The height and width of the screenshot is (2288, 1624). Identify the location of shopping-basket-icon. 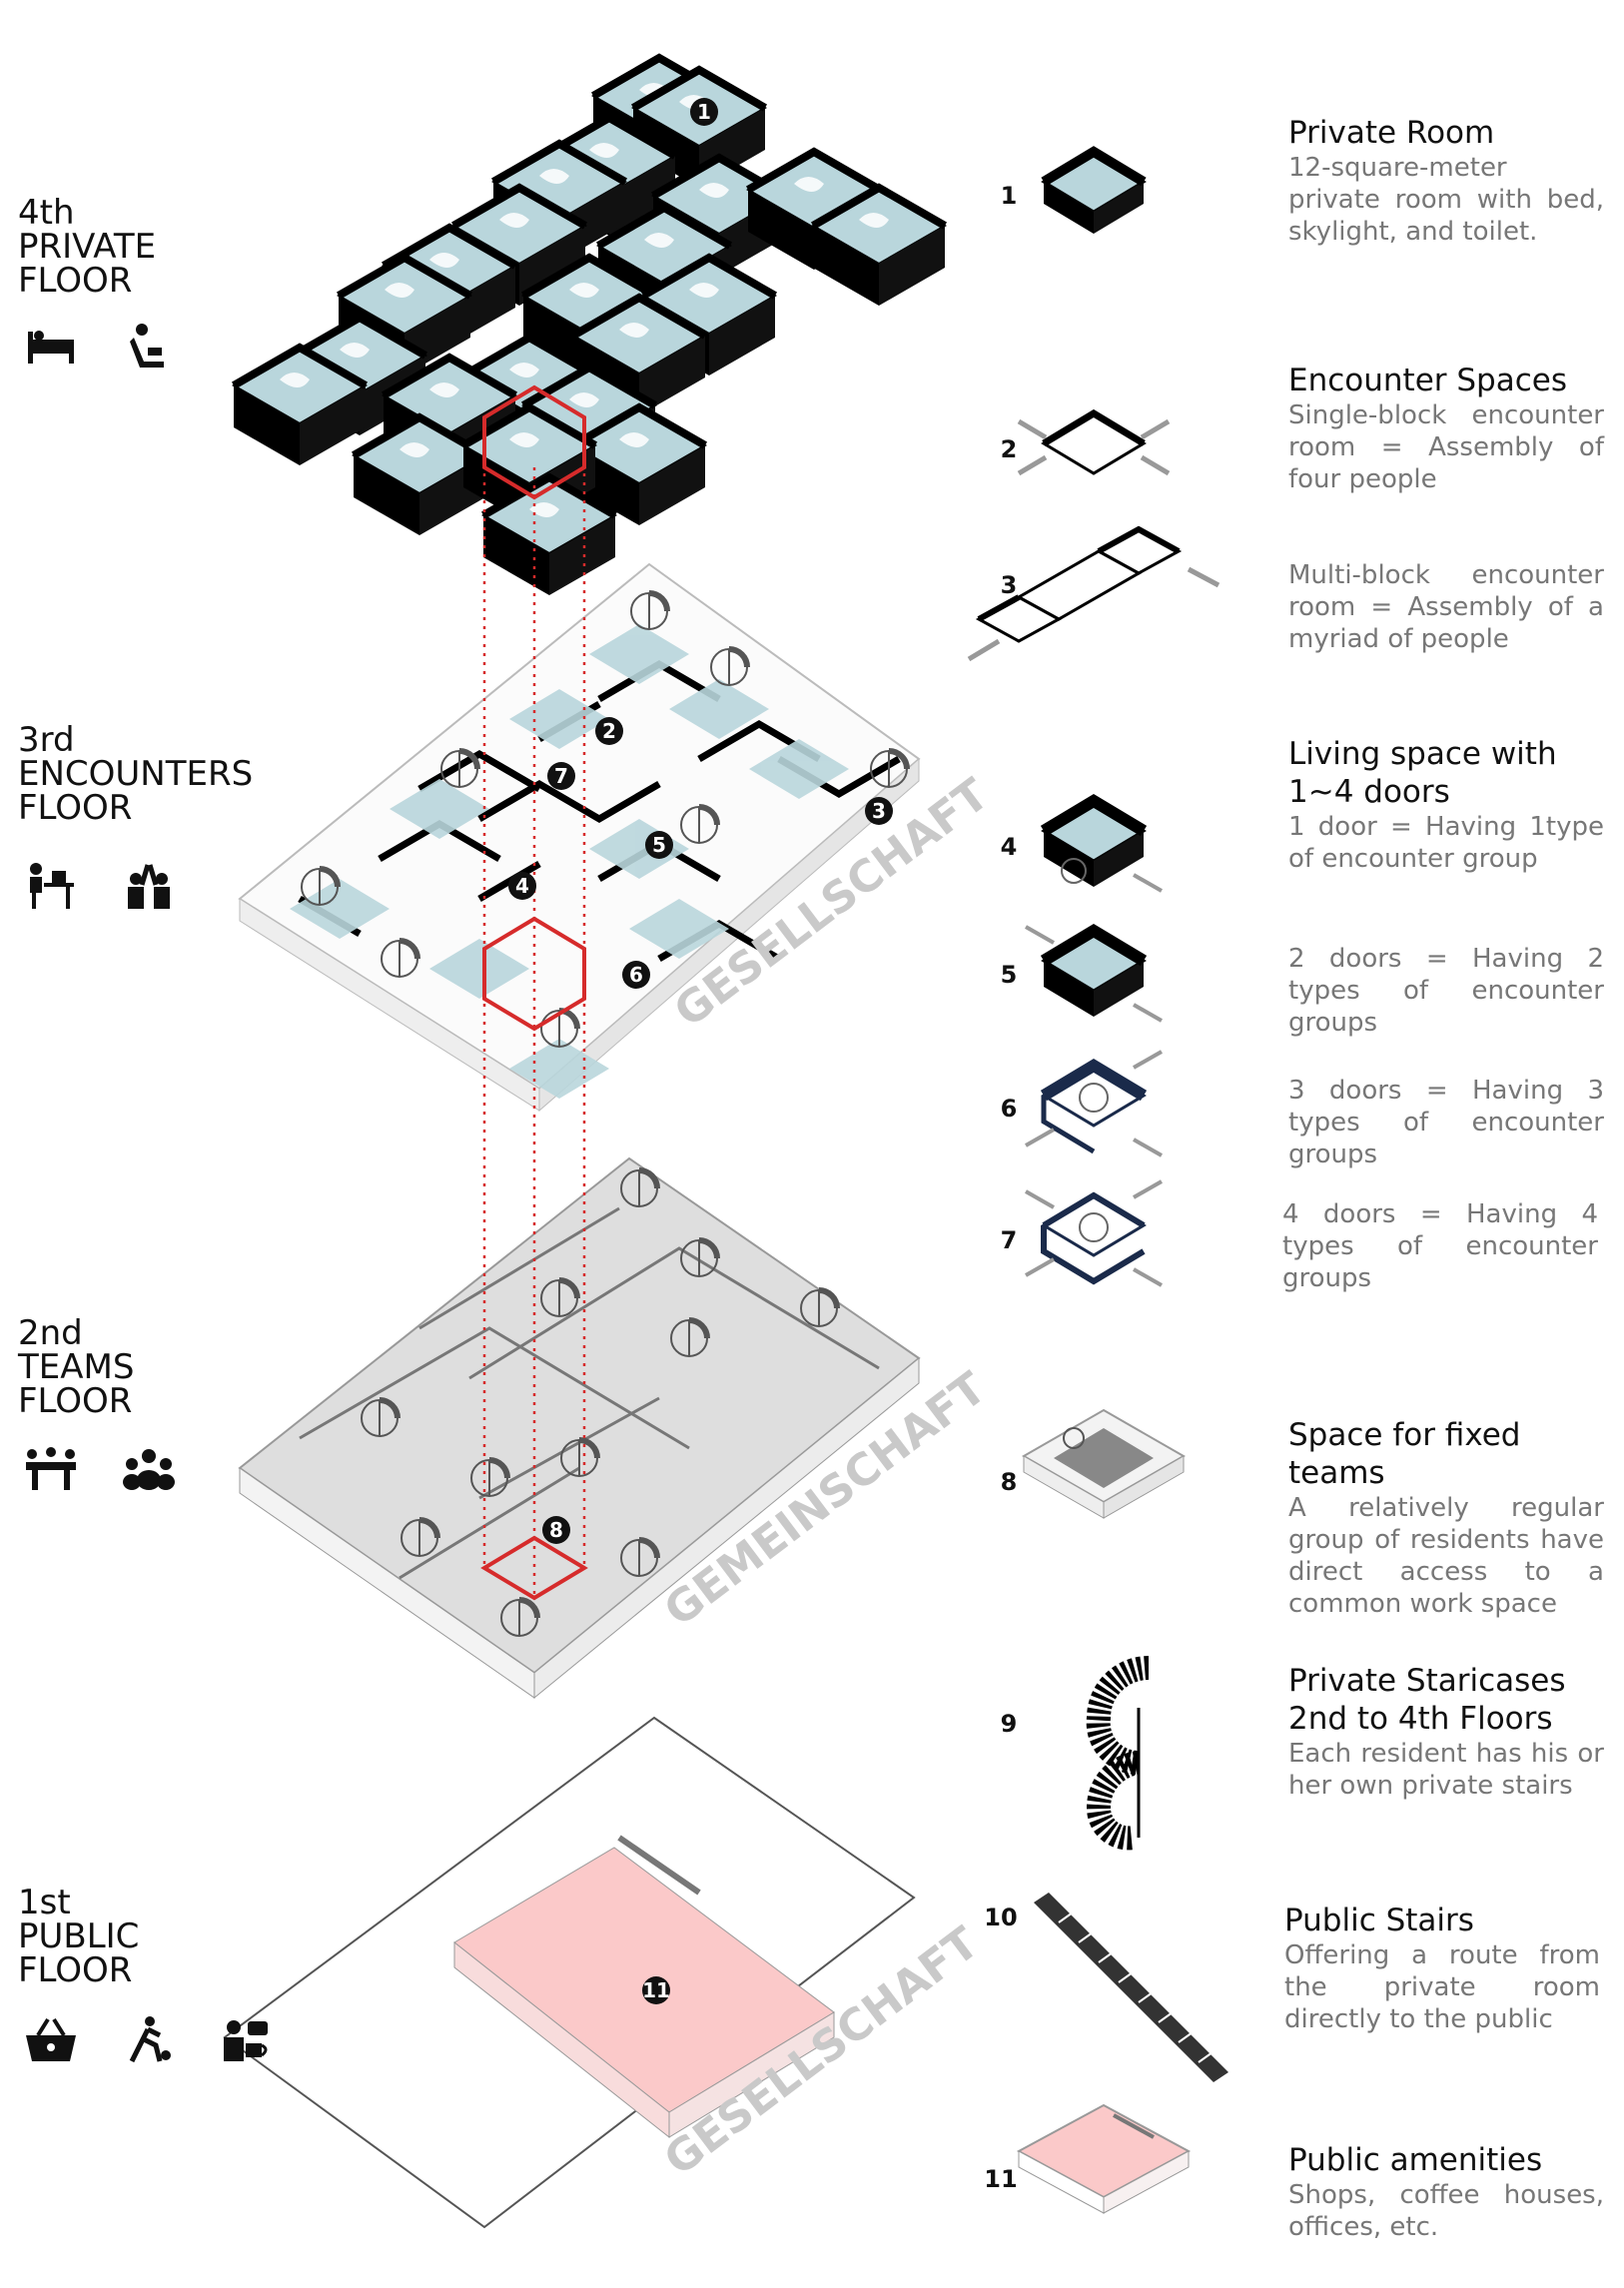
(51, 2039).